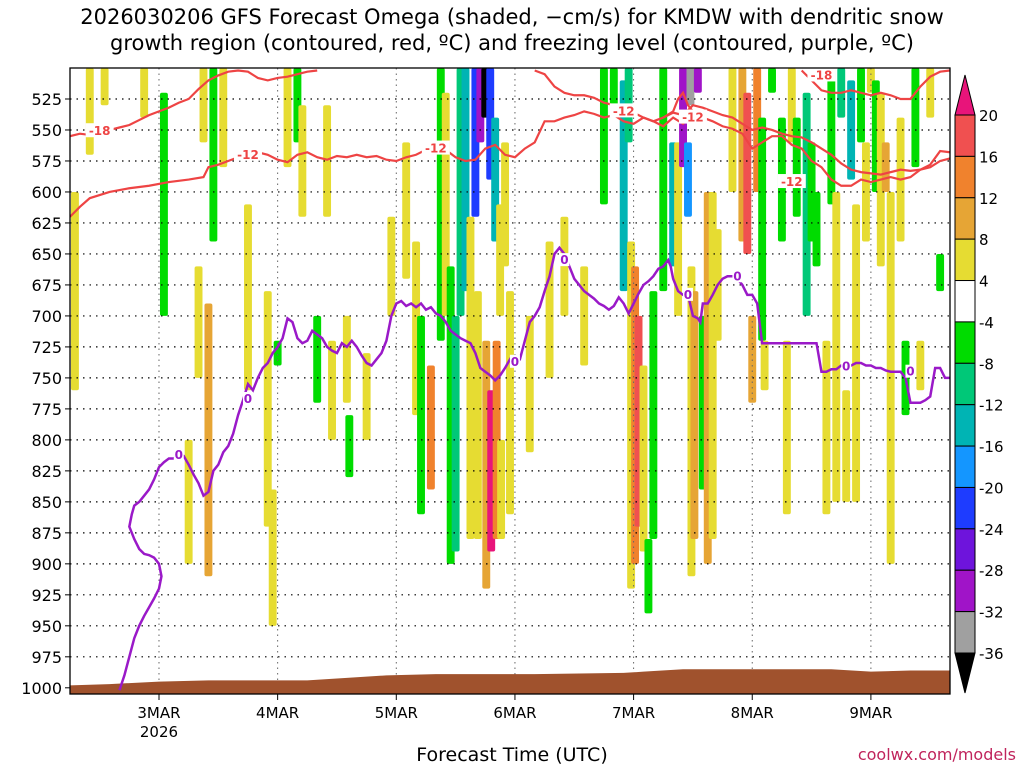 The height and width of the screenshot is (768, 1024). I want to click on y-tick-label: 575, so click(46, 161).